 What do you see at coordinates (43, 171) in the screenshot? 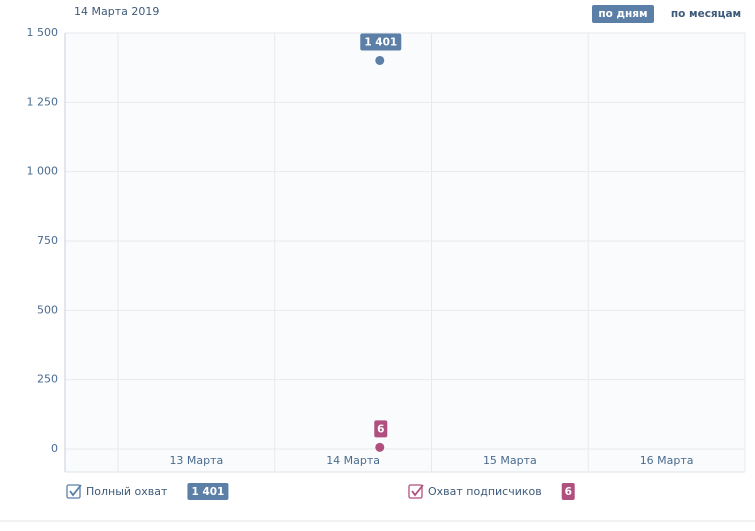
I see `y-tick-label: 1 000` at bounding box center [43, 171].